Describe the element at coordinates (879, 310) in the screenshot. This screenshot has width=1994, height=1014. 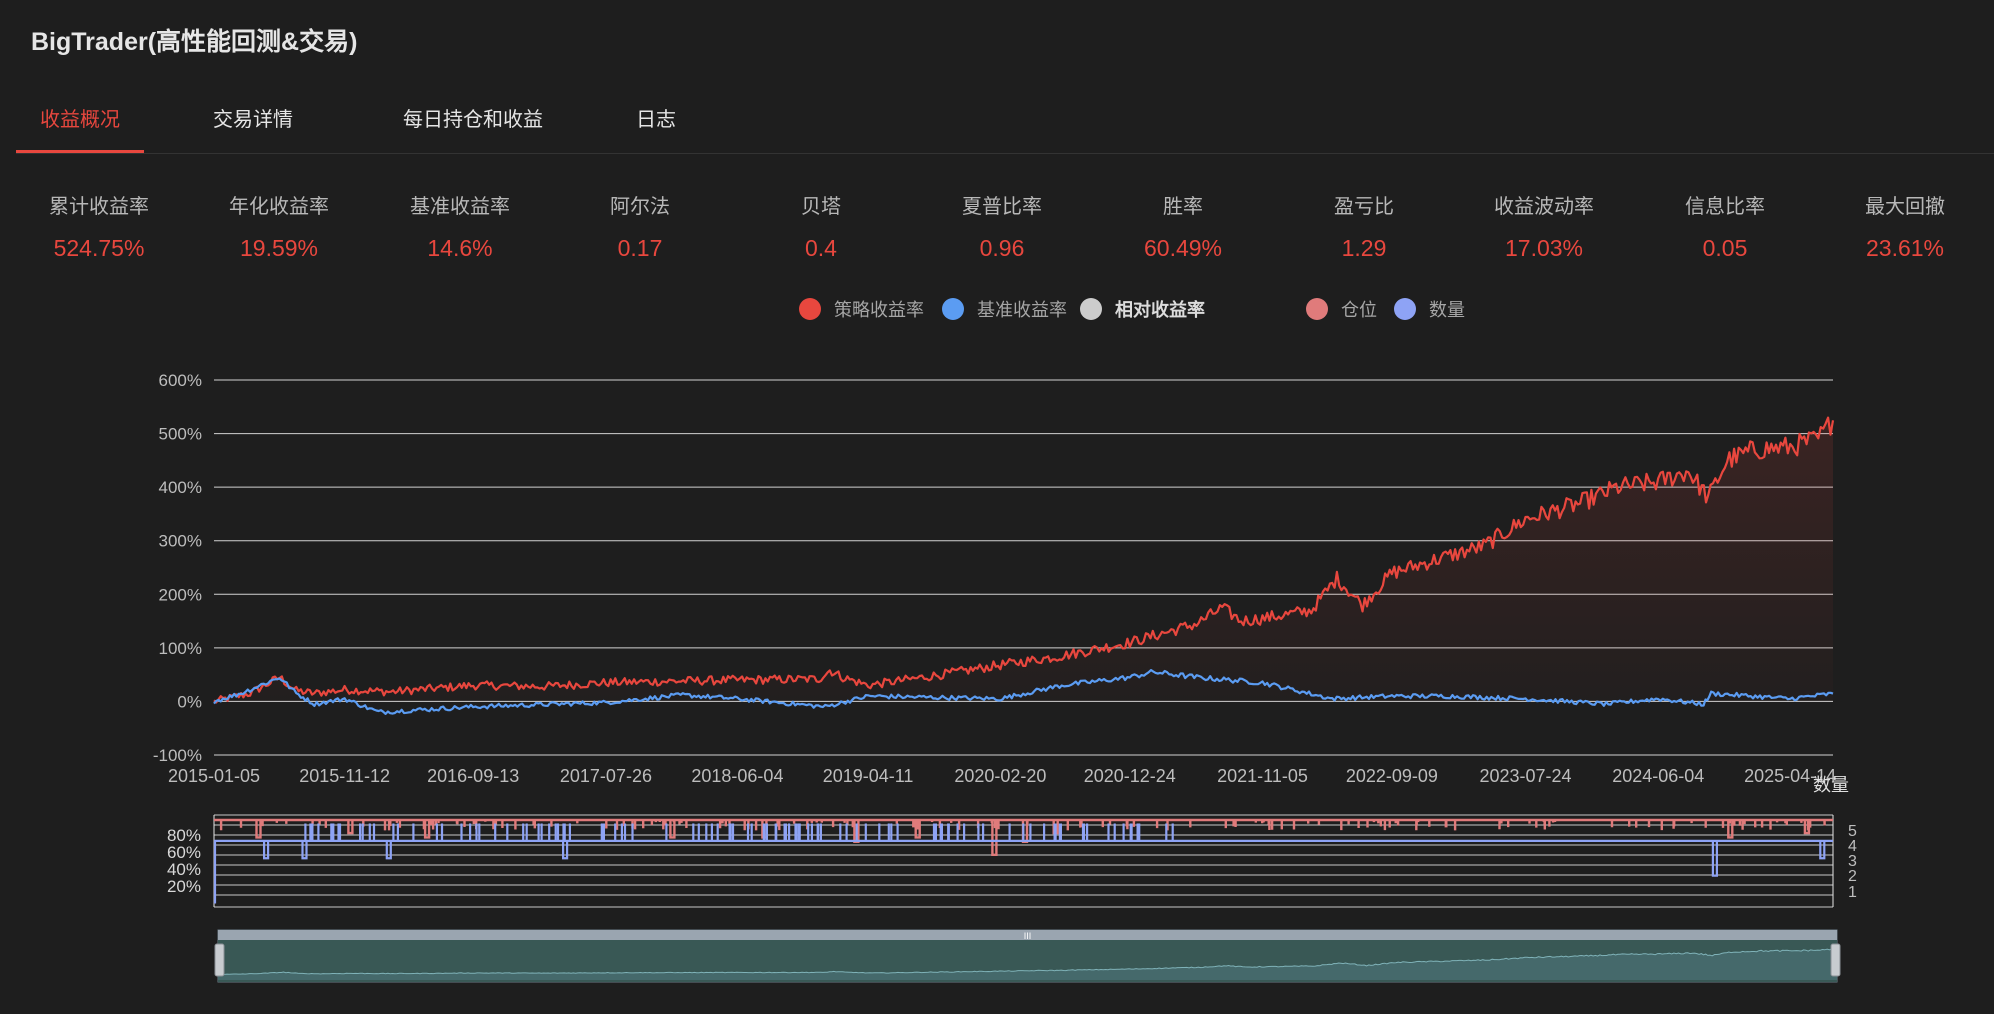
I see `legend-label: 策略收益率` at that location.